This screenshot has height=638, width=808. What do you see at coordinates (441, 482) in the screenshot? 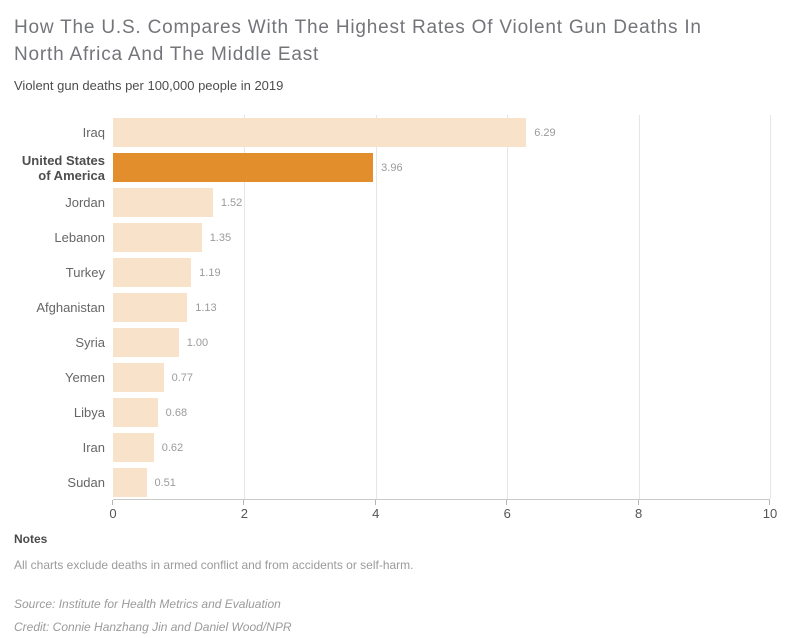
I see `bar-track: 0.51` at bounding box center [441, 482].